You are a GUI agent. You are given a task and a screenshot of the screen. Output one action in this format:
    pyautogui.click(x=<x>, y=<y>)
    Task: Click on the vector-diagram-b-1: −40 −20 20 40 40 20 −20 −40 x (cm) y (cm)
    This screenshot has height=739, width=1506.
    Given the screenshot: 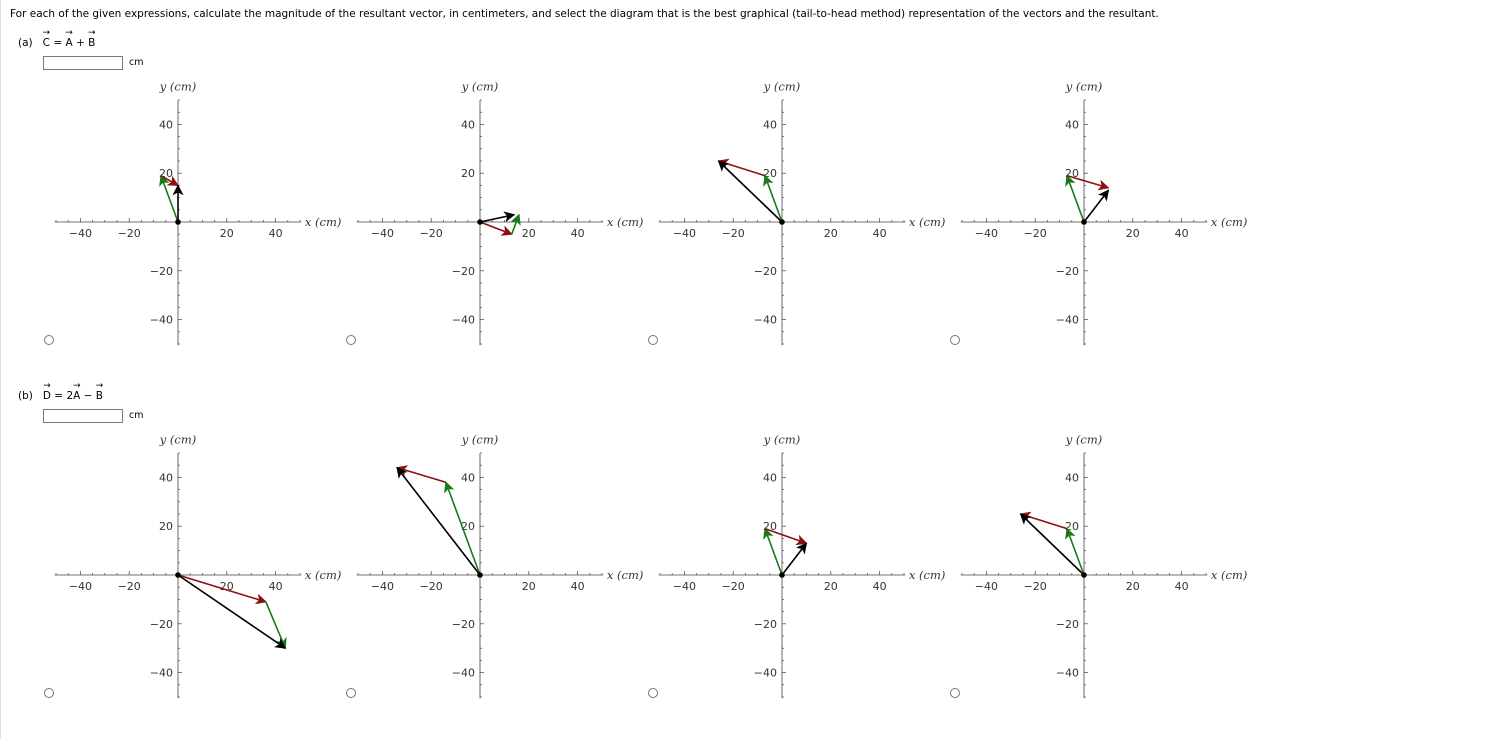 What is the action you would take?
    pyautogui.click(x=197, y=565)
    